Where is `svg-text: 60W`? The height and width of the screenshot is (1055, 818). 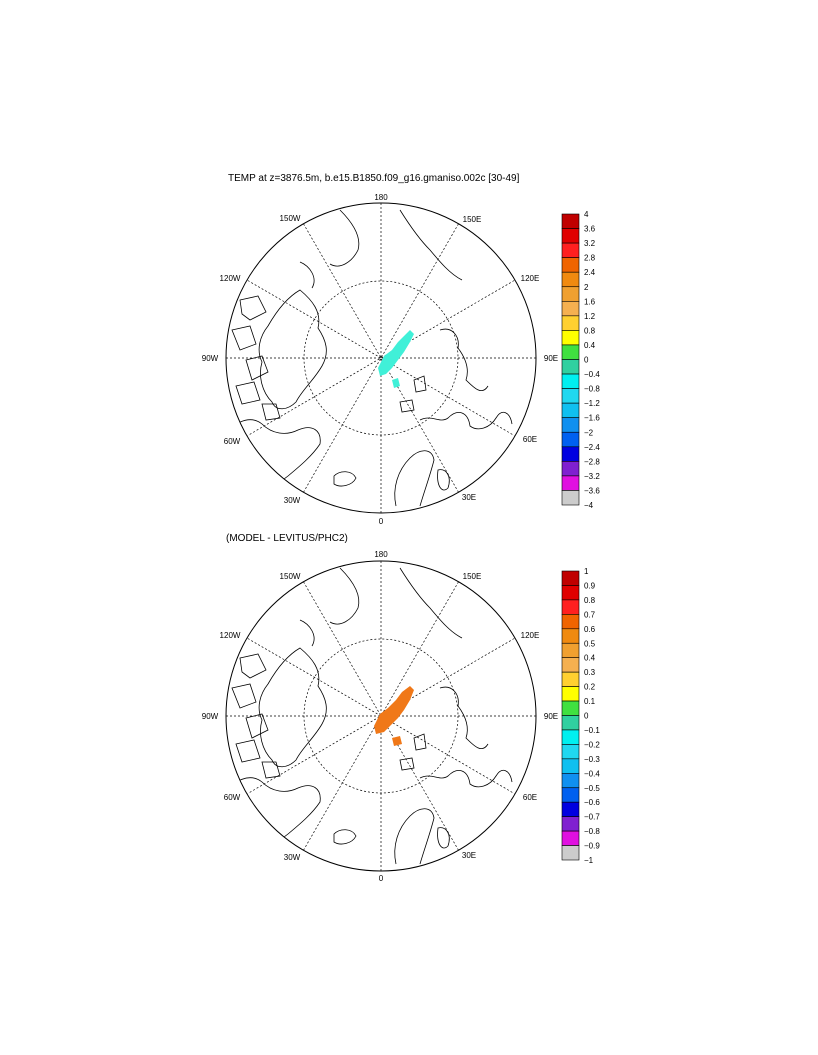
svg-text: 60W is located at coordinates (232, 797).